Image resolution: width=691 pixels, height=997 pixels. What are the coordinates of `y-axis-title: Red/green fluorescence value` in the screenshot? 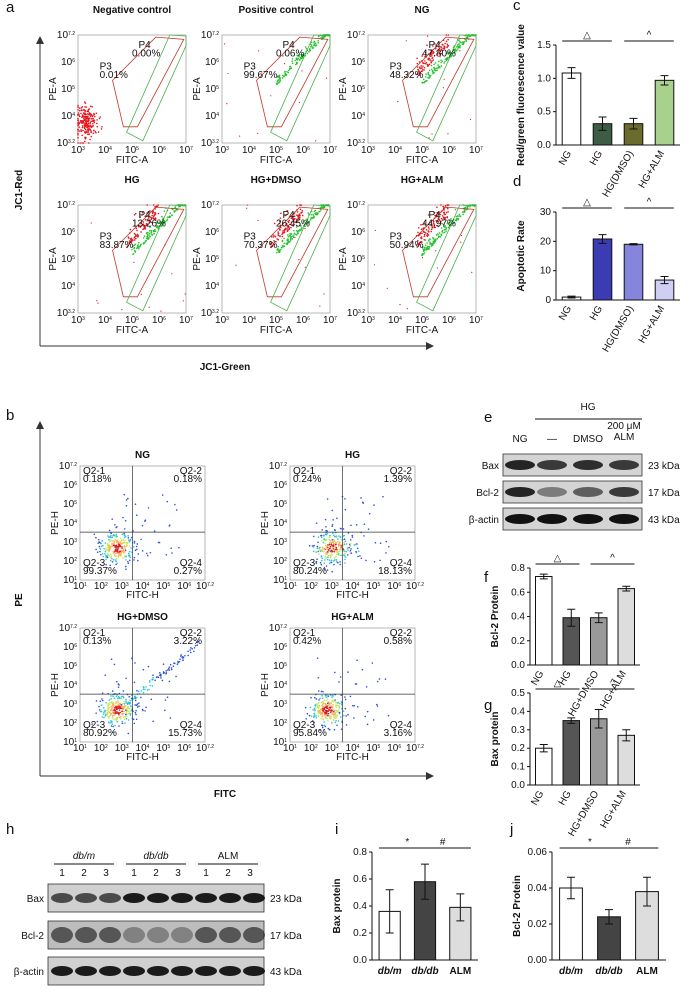 It's located at (521, 95).